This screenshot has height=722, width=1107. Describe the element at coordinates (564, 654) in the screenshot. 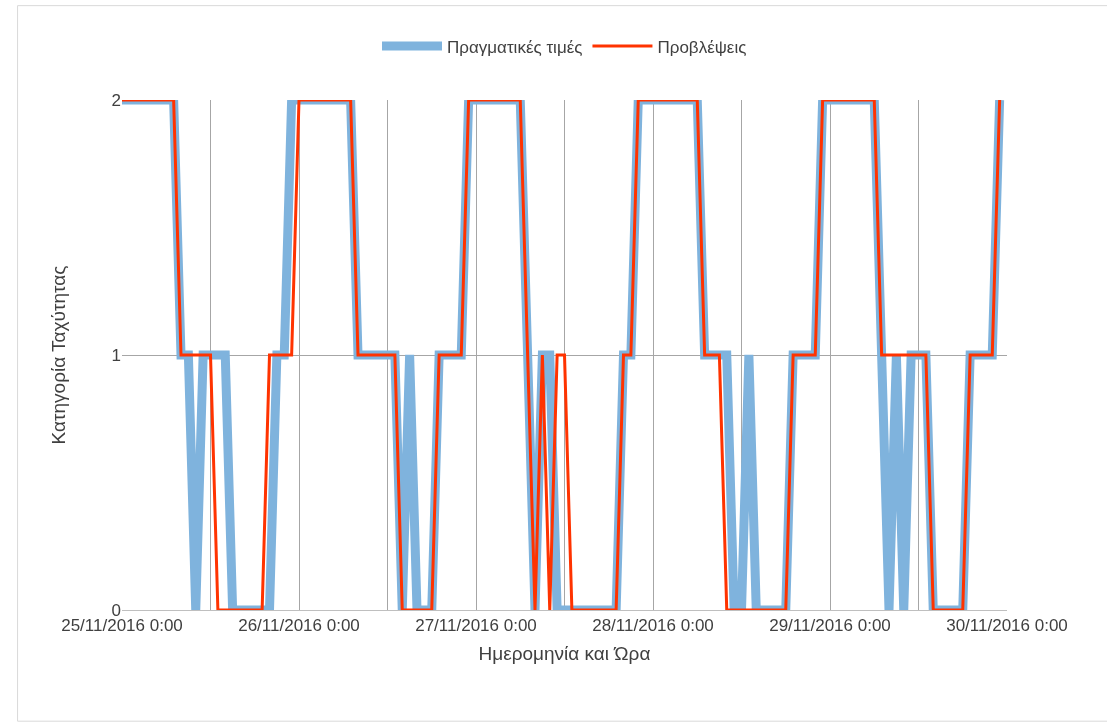

I see `x-axis-title: Ημερομηνία και Ώρα` at that location.